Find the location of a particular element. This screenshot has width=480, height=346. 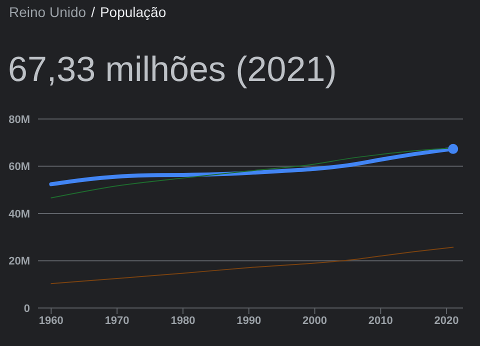

x-tick-label: 2020 is located at coordinates (446, 320).